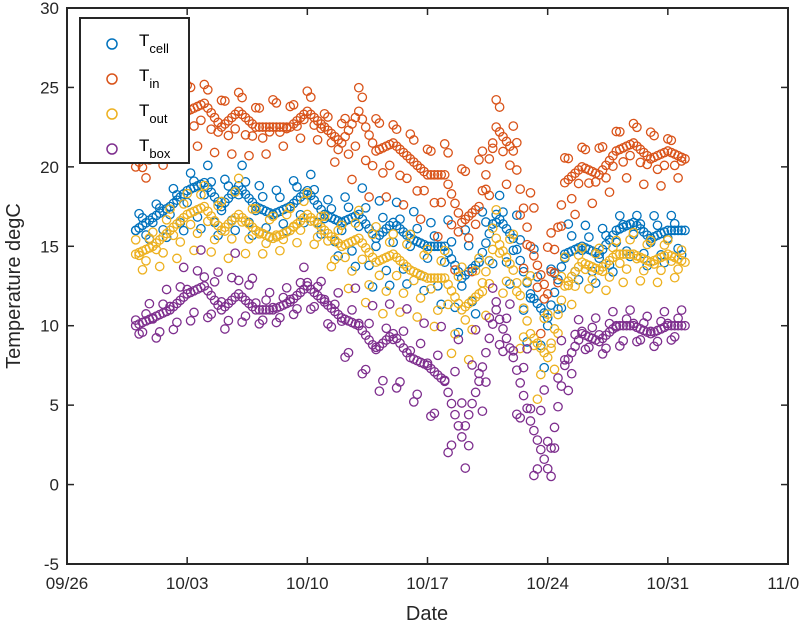 The image size is (800, 626). What do you see at coordinates (153, 113) in the screenshot?
I see `legend-label-out: Tout` at bounding box center [153, 113].